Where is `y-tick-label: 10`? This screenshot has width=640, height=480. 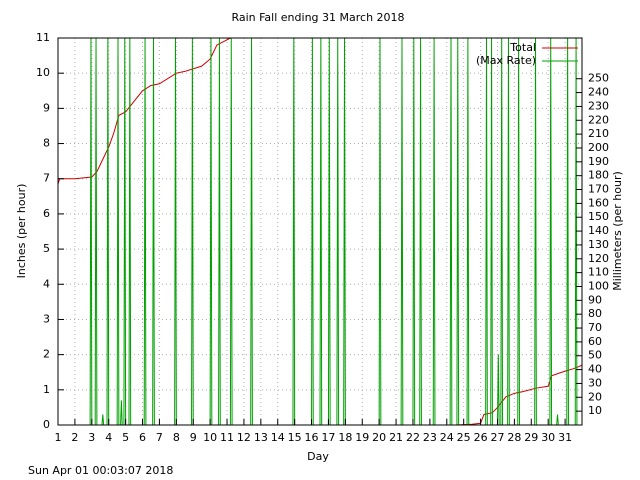
y-tick-label: 10 is located at coordinates (43, 72).